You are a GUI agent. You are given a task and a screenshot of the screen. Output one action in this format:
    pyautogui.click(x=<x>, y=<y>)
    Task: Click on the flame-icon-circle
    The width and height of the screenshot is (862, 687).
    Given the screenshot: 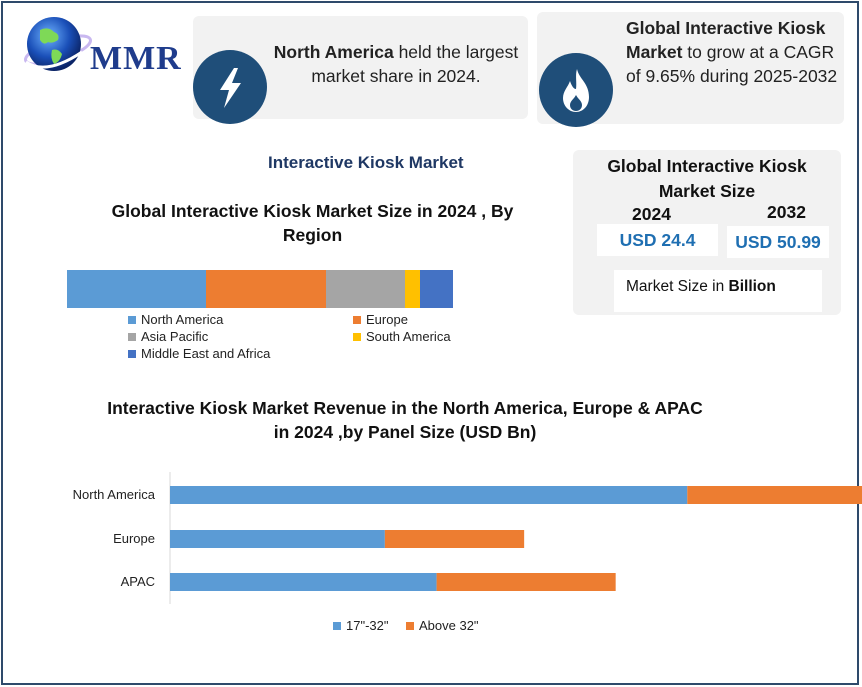 What is the action you would take?
    pyautogui.click(x=576, y=90)
    